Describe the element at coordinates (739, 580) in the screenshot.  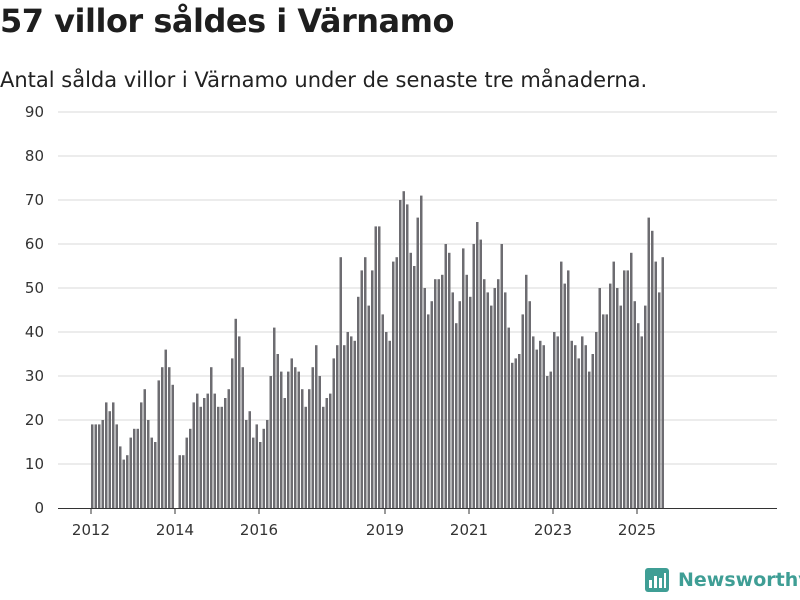
I see `brand-name: Newsworthy` at that location.